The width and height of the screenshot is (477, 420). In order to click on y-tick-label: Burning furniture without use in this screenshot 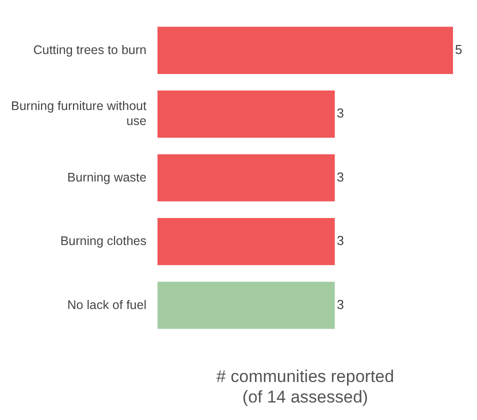, I will do `click(79, 113)`.